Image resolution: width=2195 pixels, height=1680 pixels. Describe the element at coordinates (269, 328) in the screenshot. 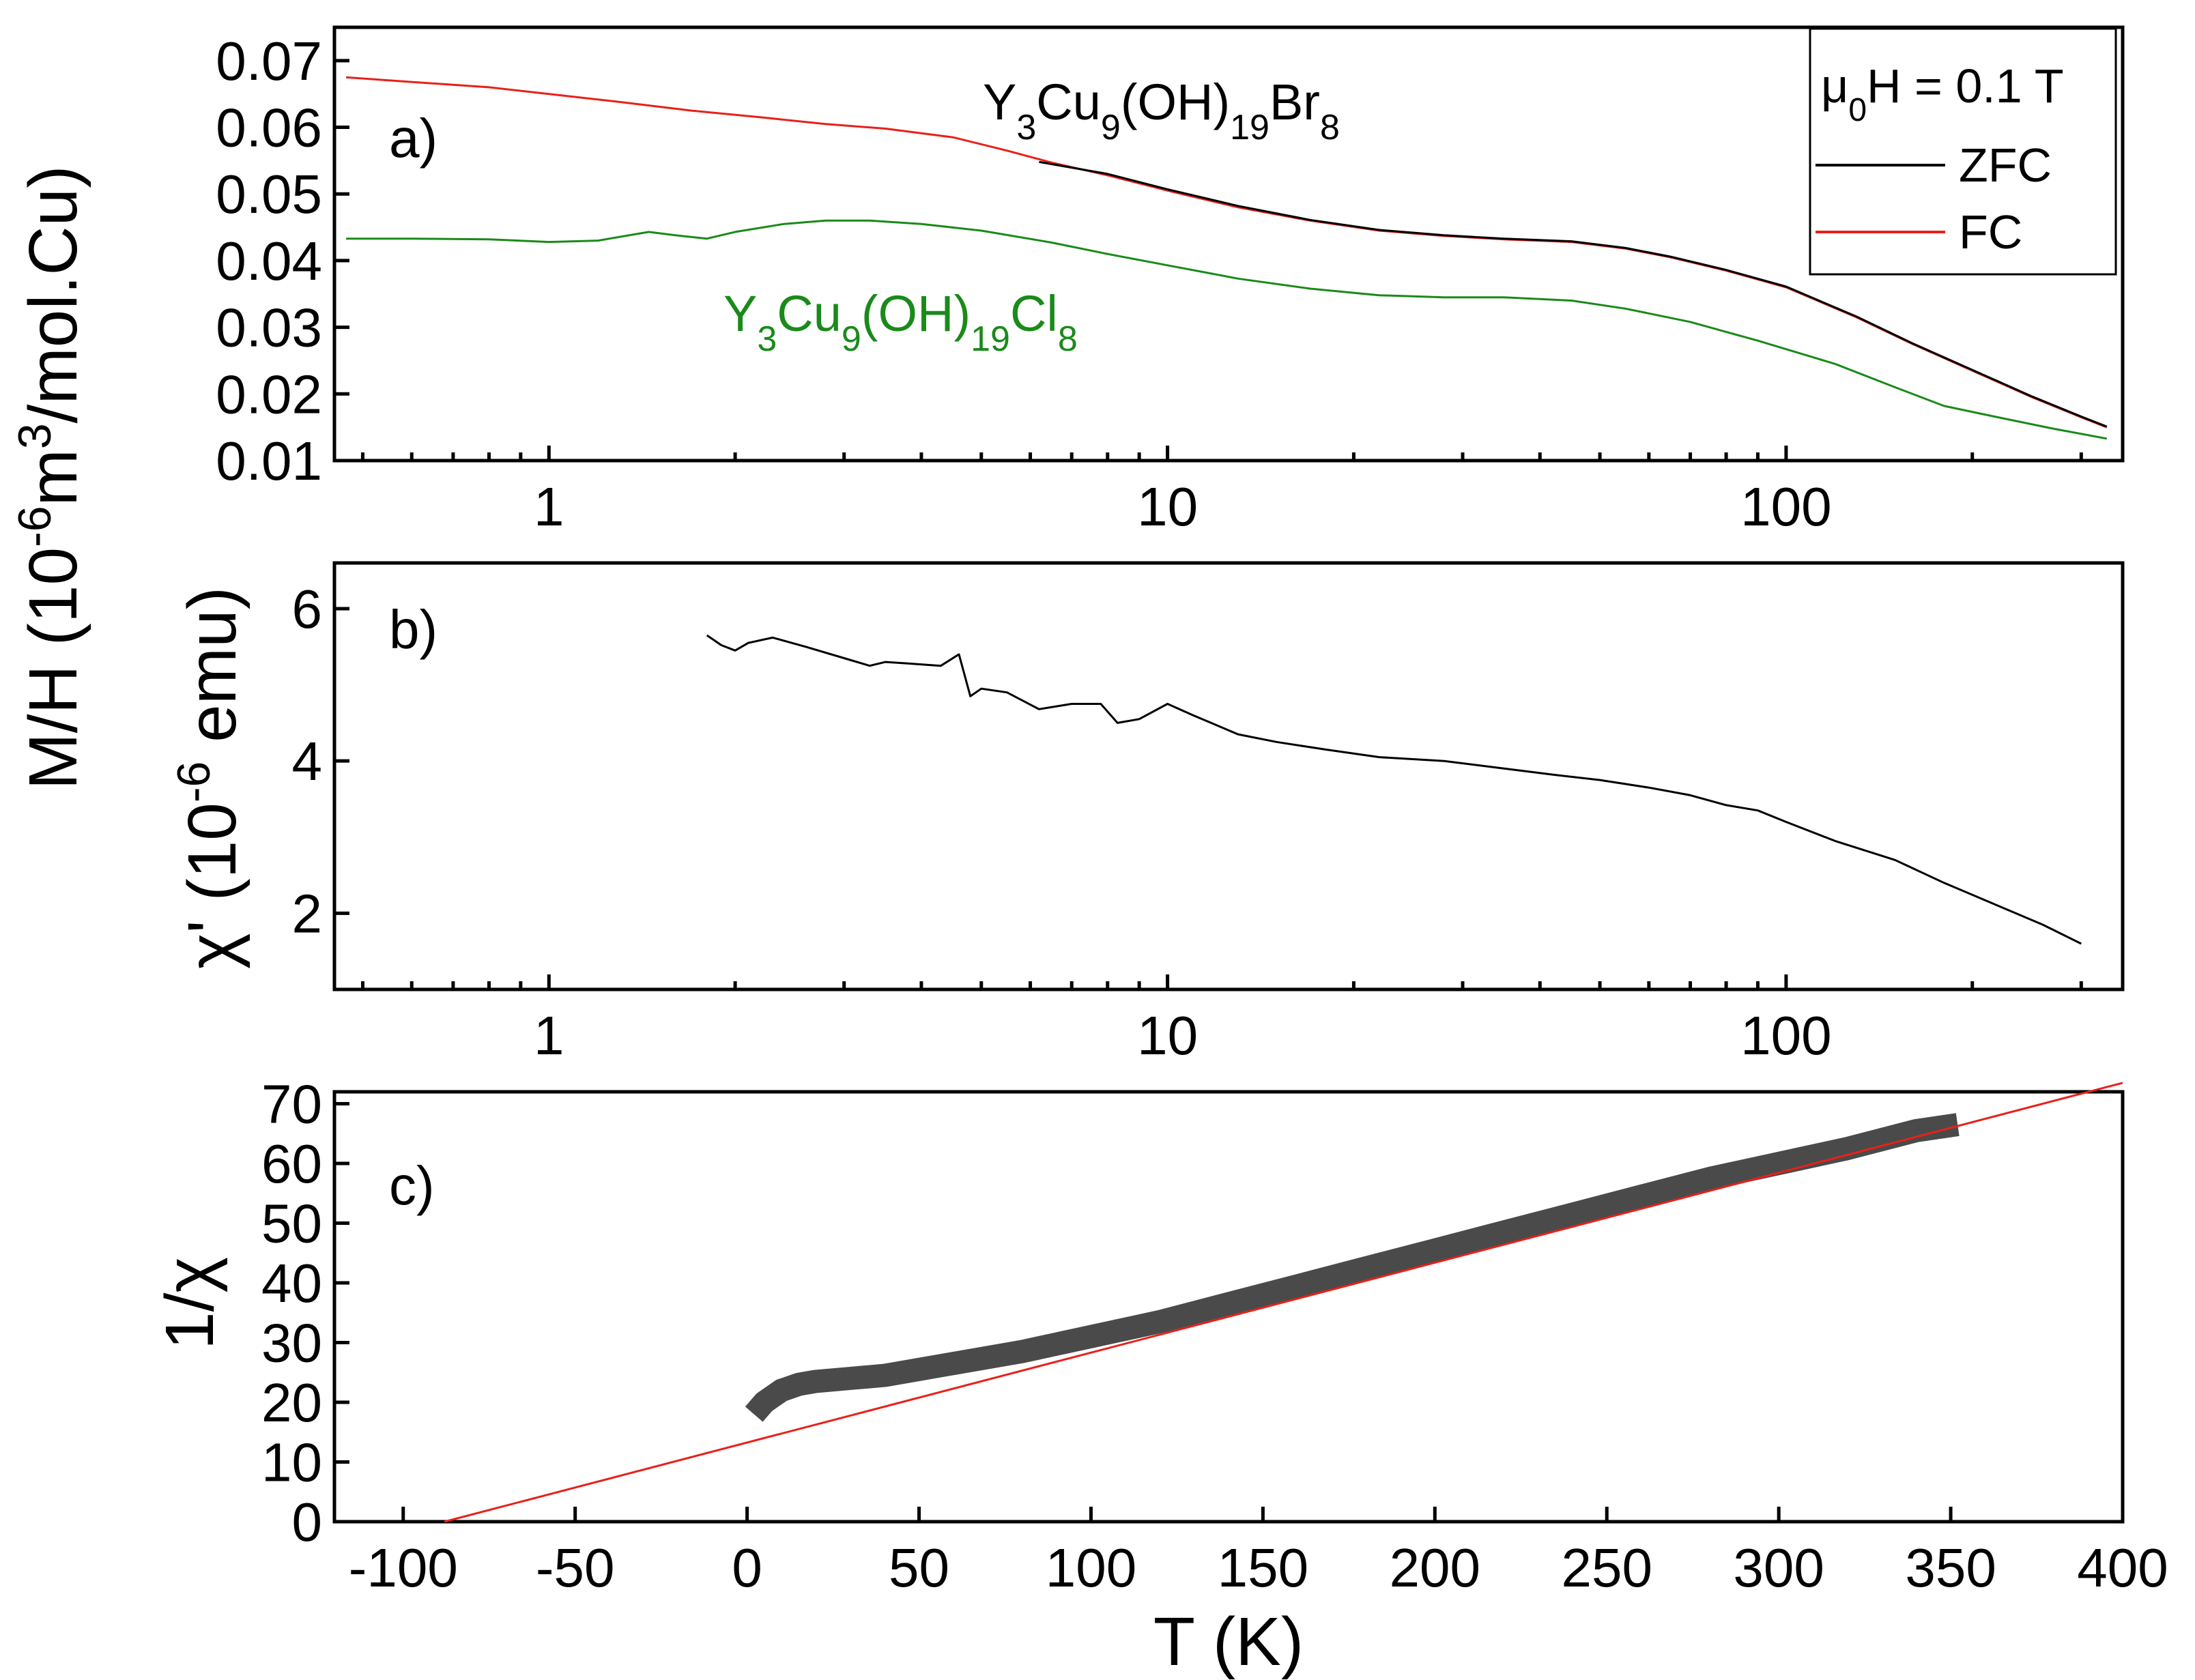

I see `y-tick-label: 0.03` at that location.